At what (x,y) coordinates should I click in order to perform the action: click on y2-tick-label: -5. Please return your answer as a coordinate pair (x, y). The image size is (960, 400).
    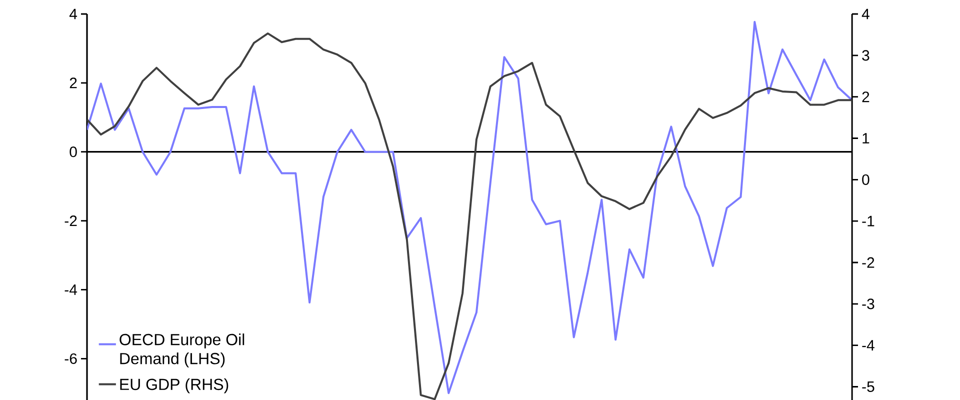
    Looking at the image, I should click on (868, 387).